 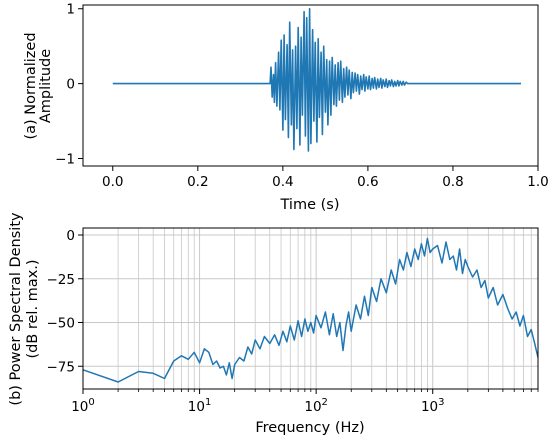 What do you see at coordinates (325, 178) in the screenshot?
I see `panel-a-x-ticks: 0.0 0.2 0.4 0.6 0.8 1.0` at bounding box center [325, 178].